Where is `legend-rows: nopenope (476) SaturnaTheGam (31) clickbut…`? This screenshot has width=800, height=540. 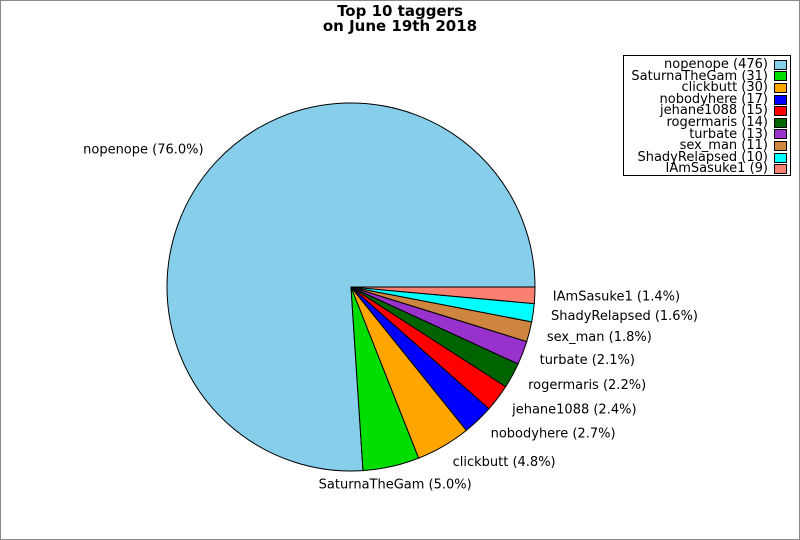
legend-rows: nopenope (476) SaturnaTheGam (31) clickbut… is located at coordinates (707, 116).